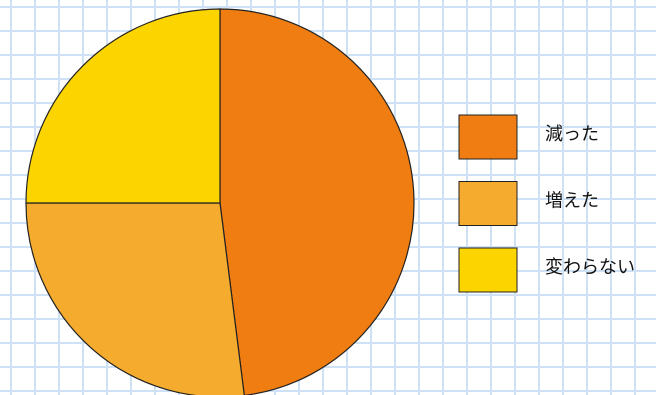  Describe the element at coordinates (572, 201) in the screenshot. I see `legend-label: 増えた` at that location.